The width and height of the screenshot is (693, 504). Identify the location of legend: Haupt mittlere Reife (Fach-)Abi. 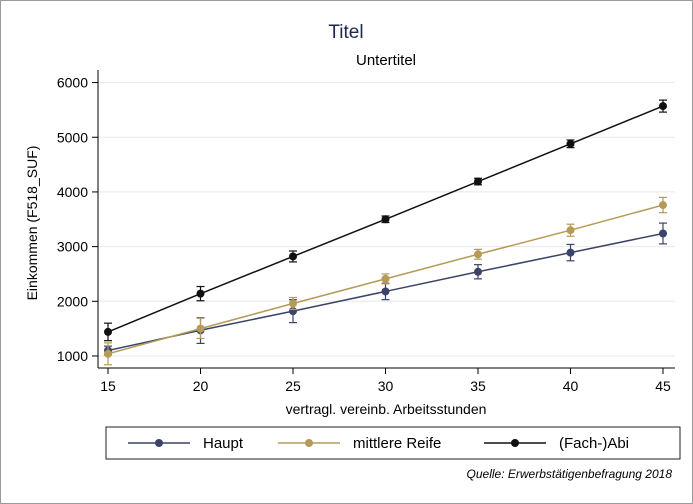
(393, 443).